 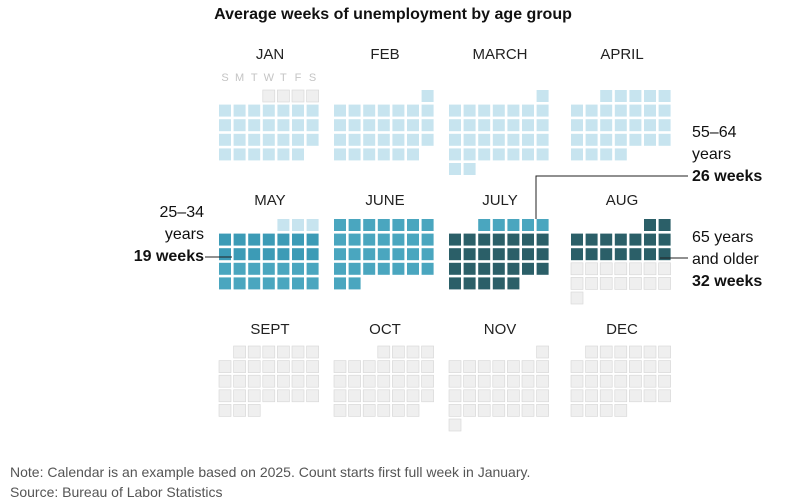 What do you see at coordinates (298, 78) in the screenshot?
I see `weekday-label: F` at bounding box center [298, 78].